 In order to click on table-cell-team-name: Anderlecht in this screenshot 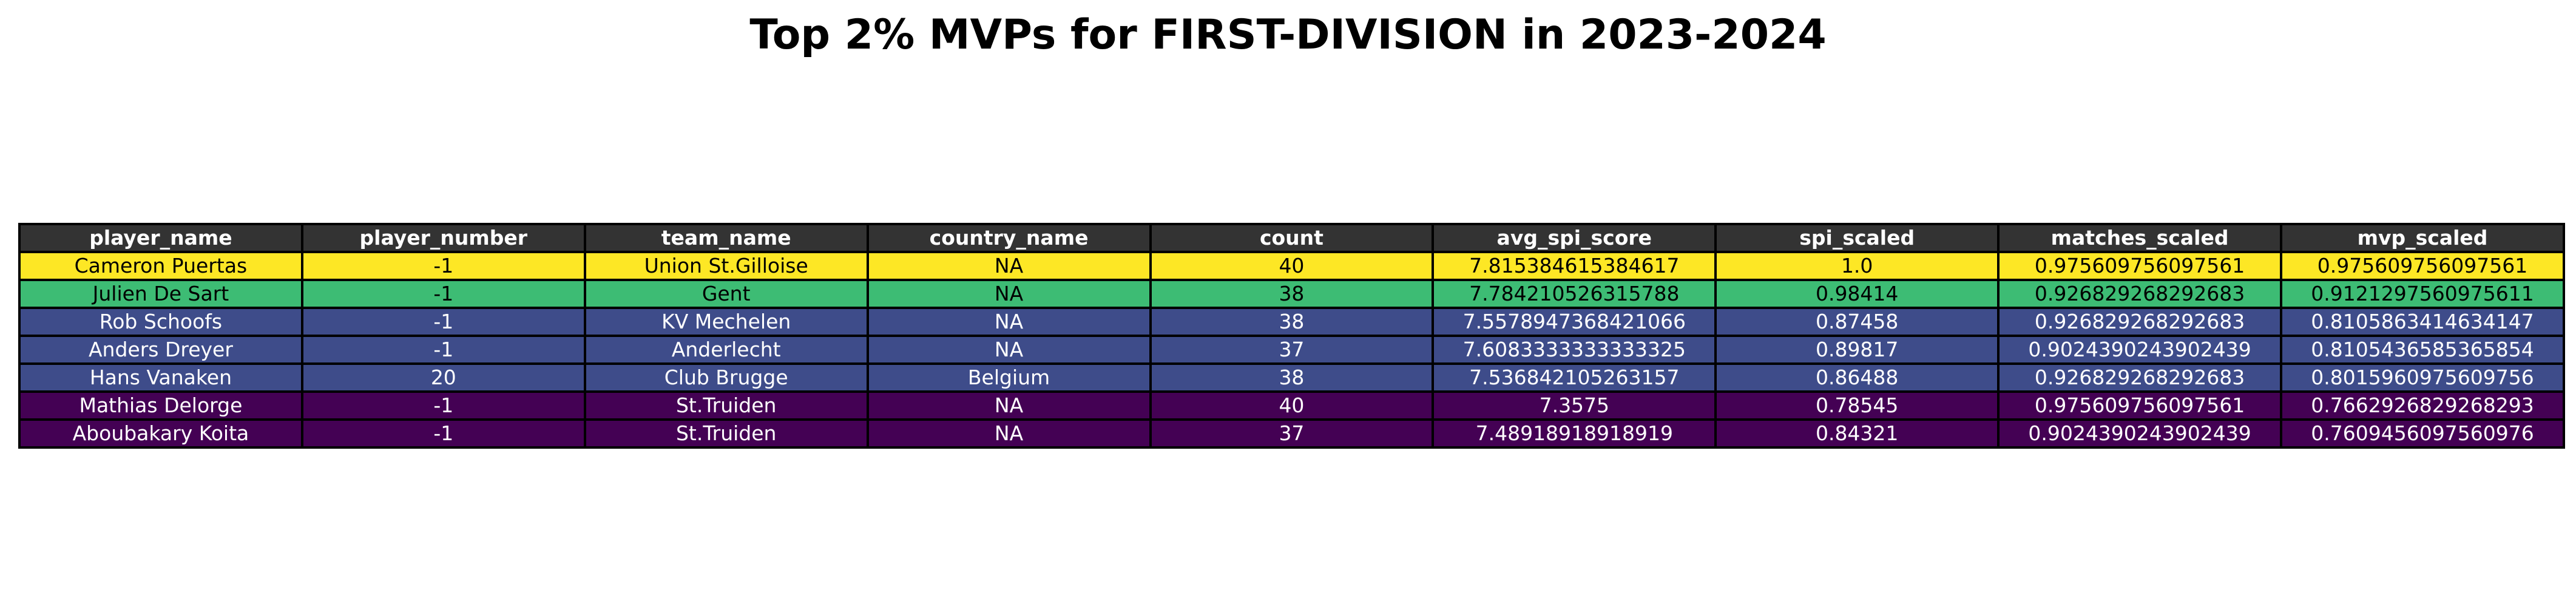, I will do `click(726, 350)`.